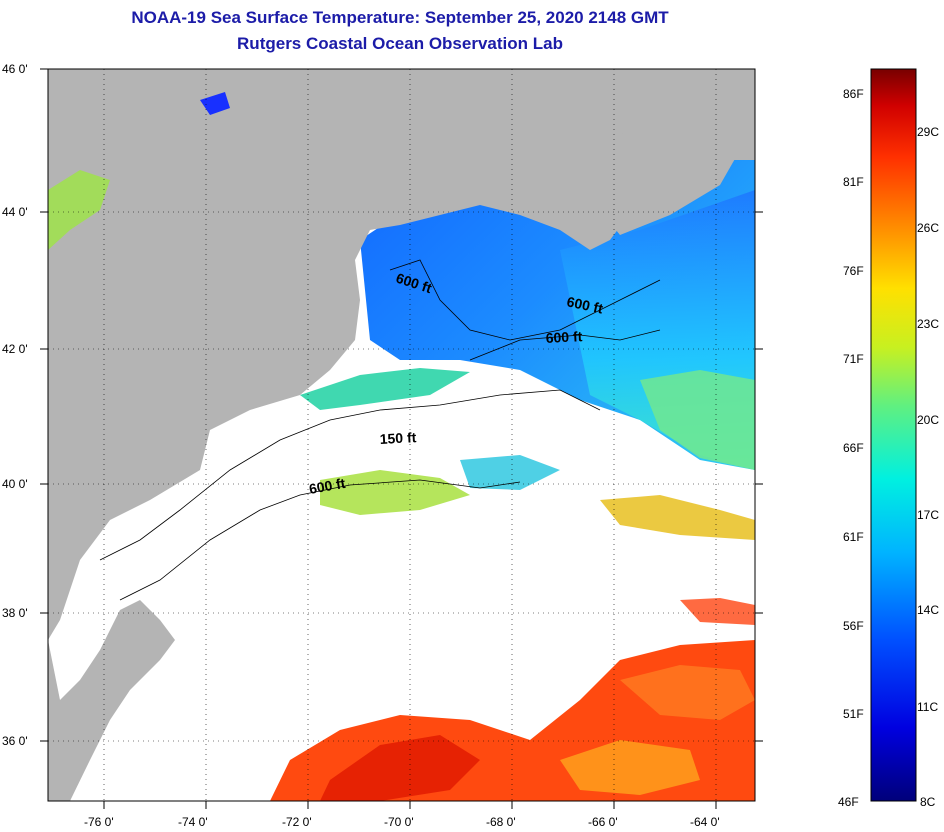 This screenshot has width=944, height=832. What do you see at coordinates (893, 435) in the screenshot?
I see `temperature-colorbar` at bounding box center [893, 435].